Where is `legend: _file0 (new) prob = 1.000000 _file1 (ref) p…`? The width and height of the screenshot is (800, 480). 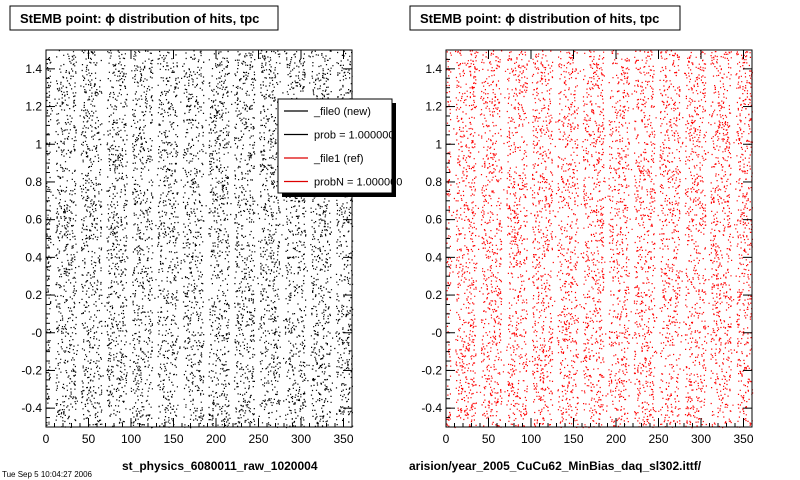
legend: _file0 (new) prob = 1.000000 _file1 (ref) p… is located at coordinates (339, 147).